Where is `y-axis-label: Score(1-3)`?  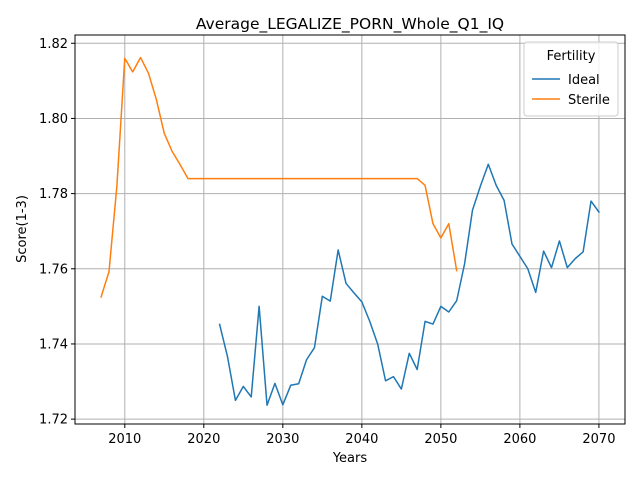
y-axis-label: Score(1-3) is located at coordinates (22, 229).